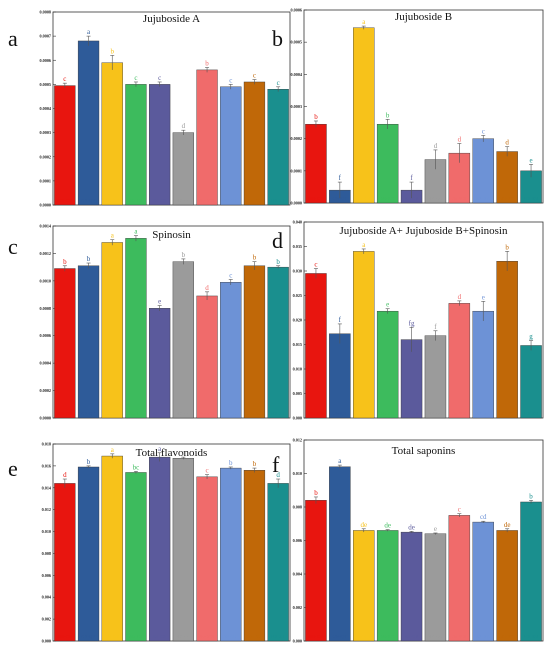 The width and height of the screenshot is (550, 647). Describe the element at coordinates (277, 38) in the screenshot. I see `panel-letter: b` at that location.